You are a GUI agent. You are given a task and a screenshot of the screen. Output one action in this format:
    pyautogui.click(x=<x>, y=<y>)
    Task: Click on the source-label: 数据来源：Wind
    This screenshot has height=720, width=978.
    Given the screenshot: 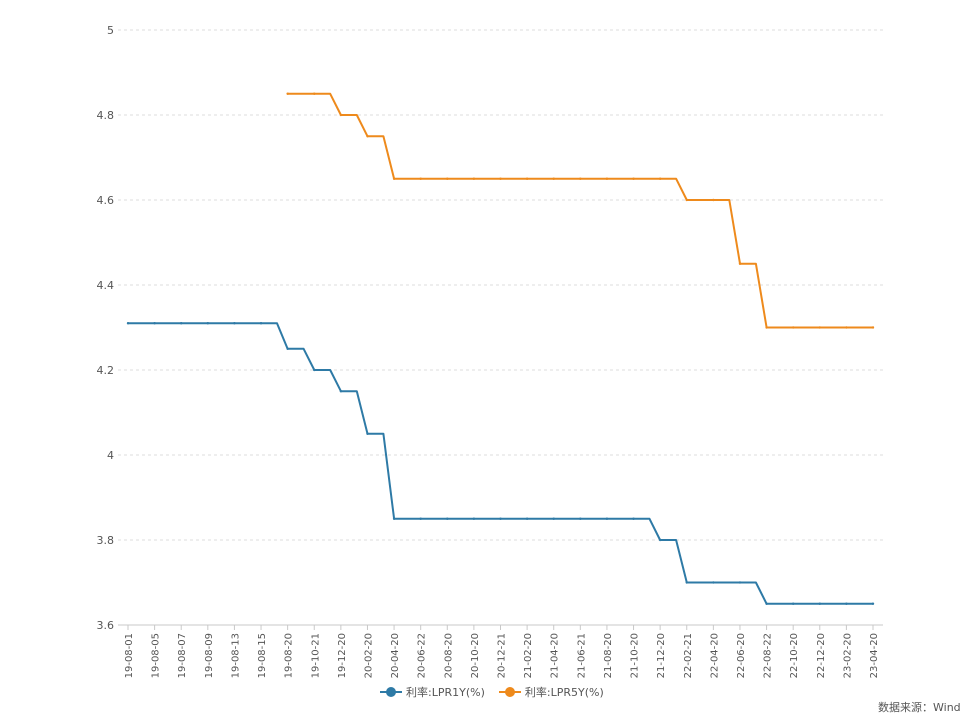 What is the action you would take?
    pyautogui.click(x=919, y=707)
    